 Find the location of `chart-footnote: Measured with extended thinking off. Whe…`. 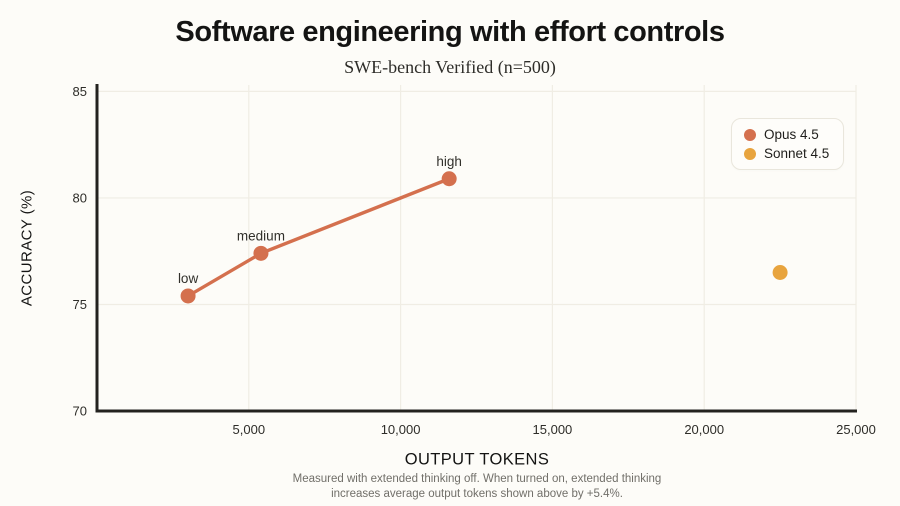

chart-footnote: Measured with extended thinking off. Whe… is located at coordinates (477, 487).